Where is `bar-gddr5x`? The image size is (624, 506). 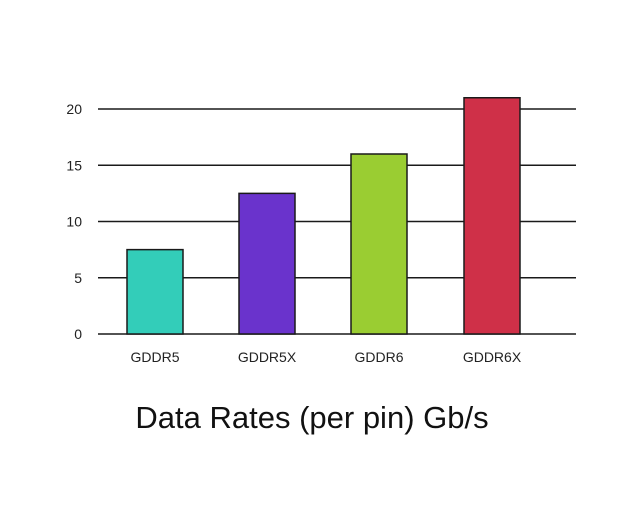
bar-gddr5x is located at coordinates (267, 263).